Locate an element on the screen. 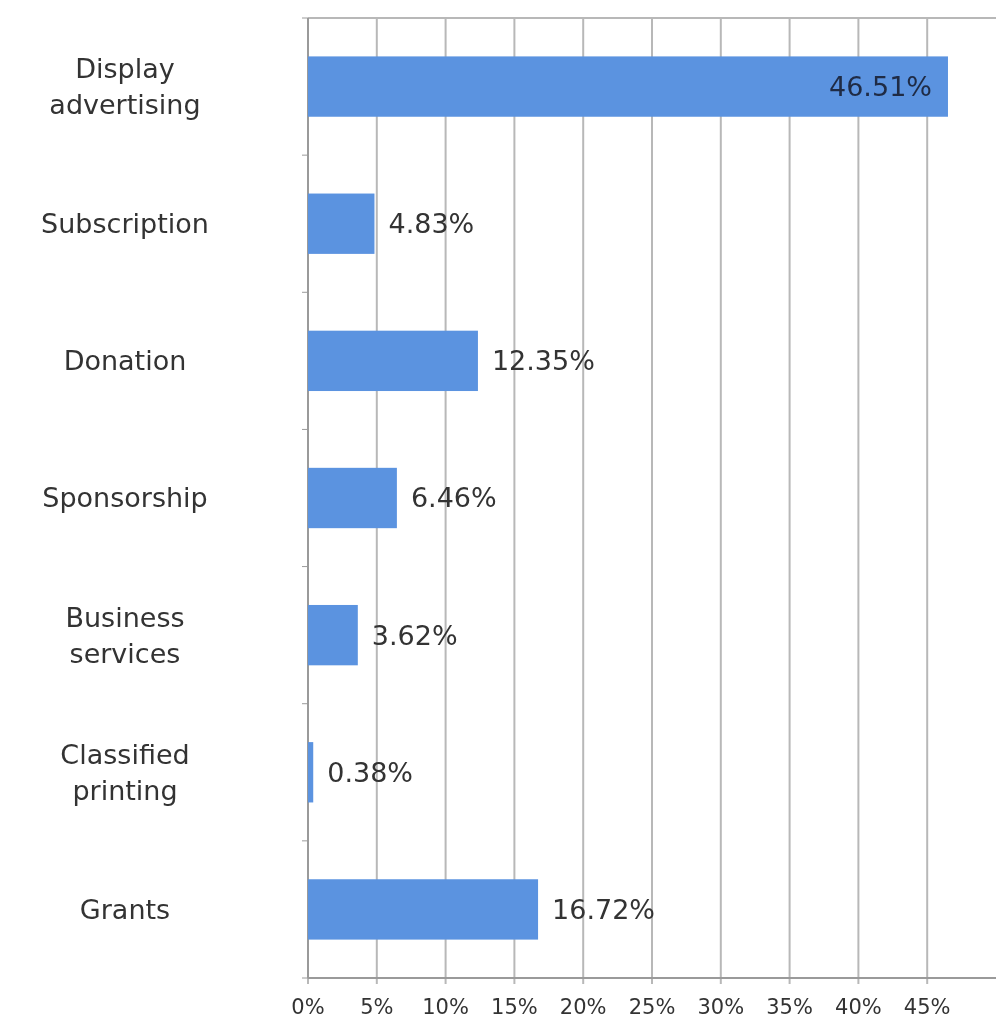 The image size is (1006, 1027). data-label: 16.72% is located at coordinates (604, 909).